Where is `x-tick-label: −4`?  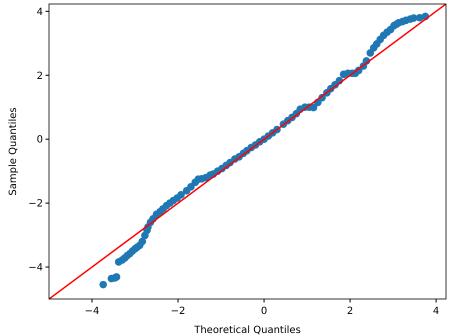 x-tick-label: −4 is located at coordinates (92, 311).